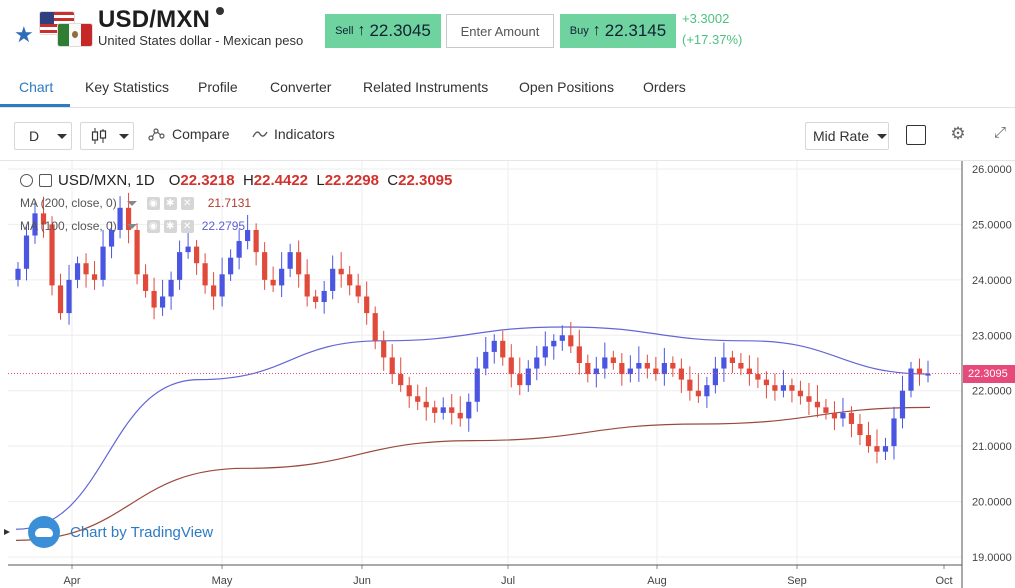 The width and height of the screenshot is (1015, 588). I want to click on x-tick-label: Aug, so click(657, 581).